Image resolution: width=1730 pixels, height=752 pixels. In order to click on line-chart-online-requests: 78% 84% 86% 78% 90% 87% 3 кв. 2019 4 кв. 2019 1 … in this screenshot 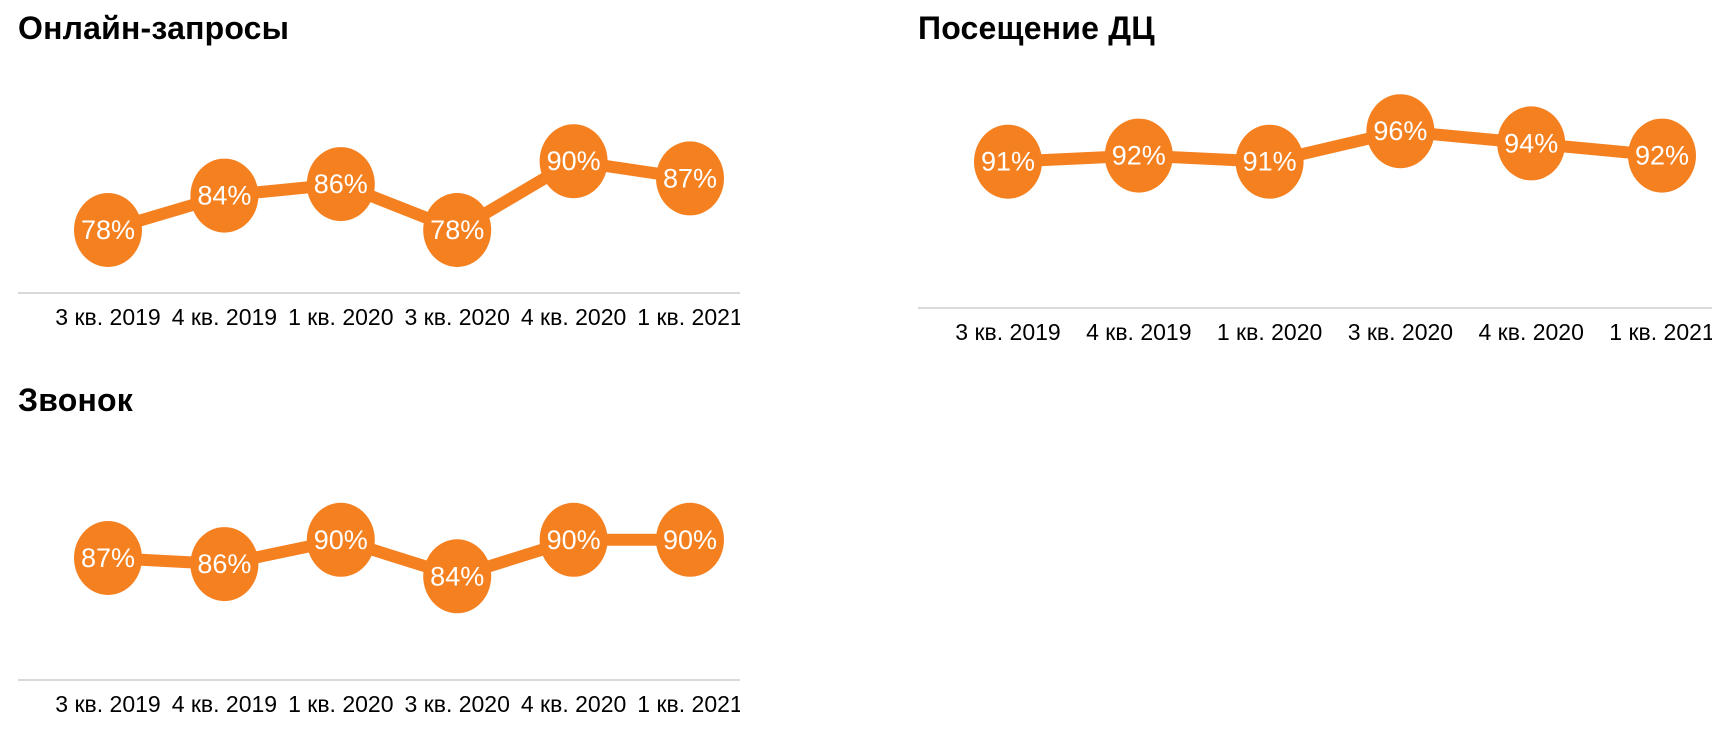, I will do `click(379, 227)`.